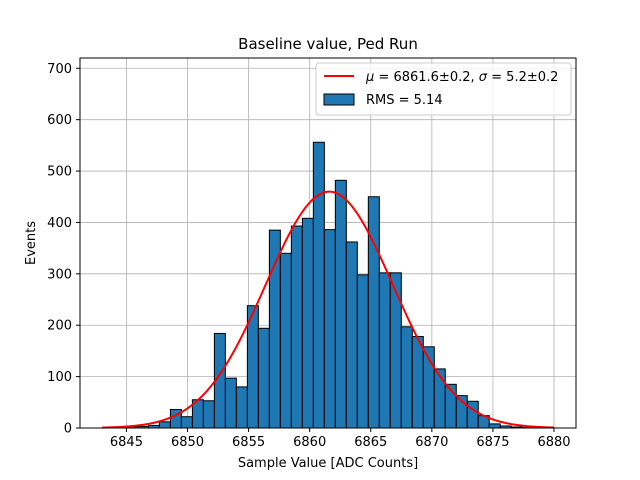 This screenshot has width=640, height=480. Describe the element at coordinates (431, 442) in the screenshot. I see `x-tick-label: 6870` at that location.